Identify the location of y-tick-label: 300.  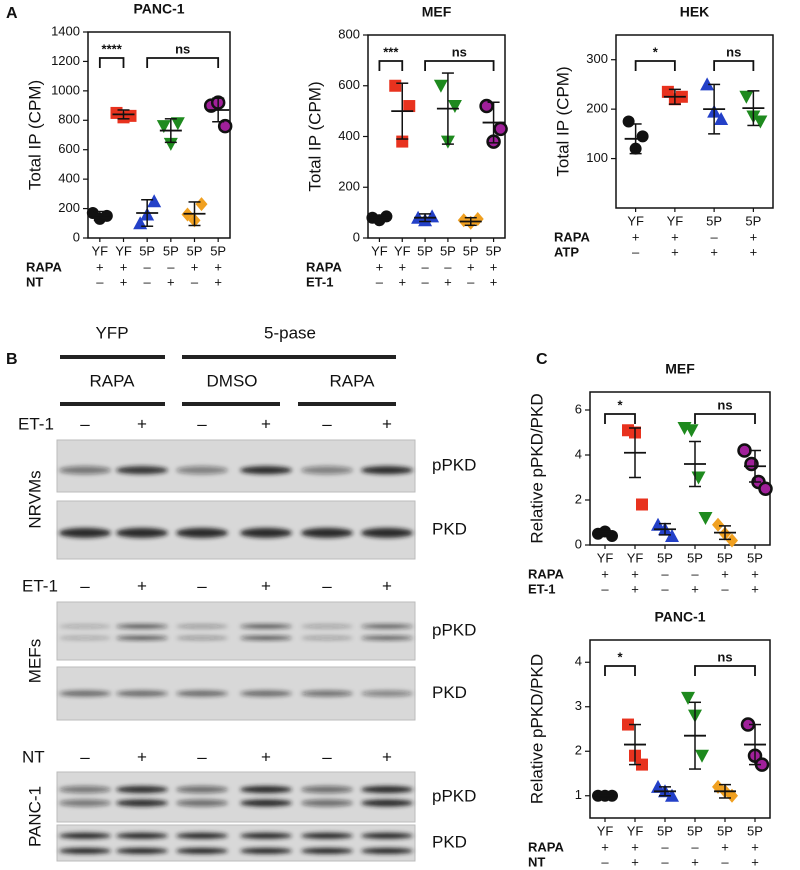
(597, 58).